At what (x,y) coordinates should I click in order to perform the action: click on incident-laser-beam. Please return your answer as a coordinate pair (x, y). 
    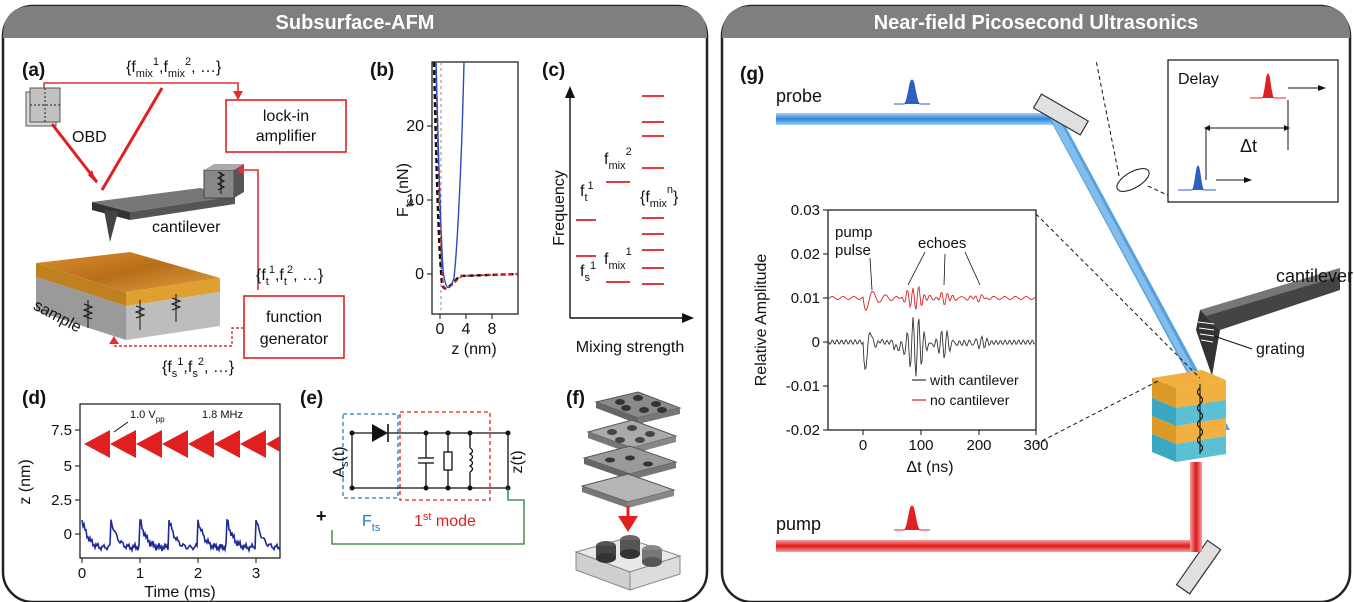
    Looking at the image, I should click on (132, 139).